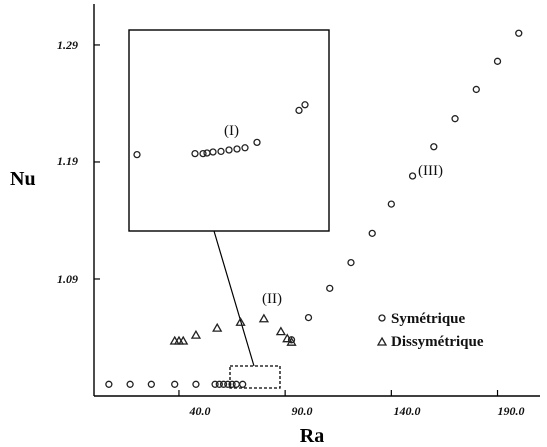  Describe the element at coordinates (437, 342) in the screenshot. I see `legend-label-dissymetrique: Dissymétrique` at that location.